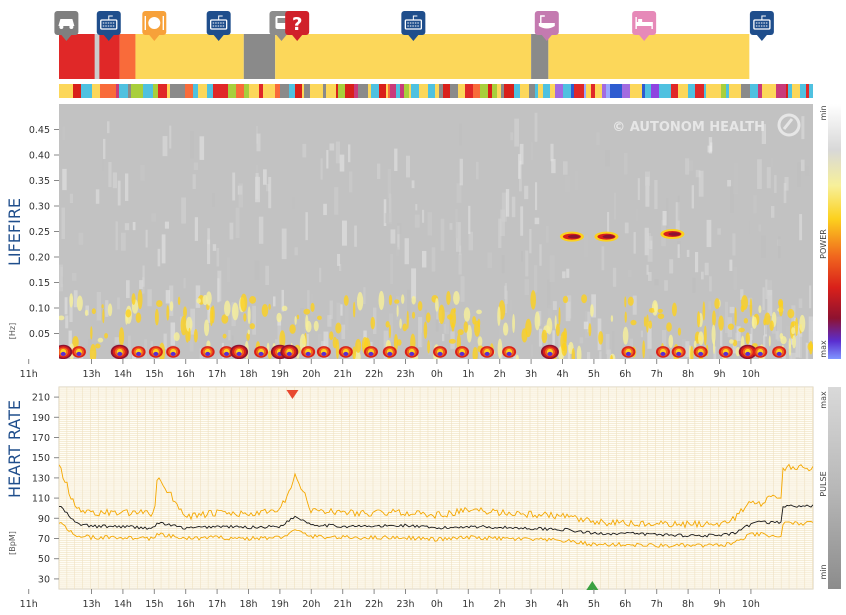  I want to click on lifefire-x-tick-label: 14h, so click(123, 374).